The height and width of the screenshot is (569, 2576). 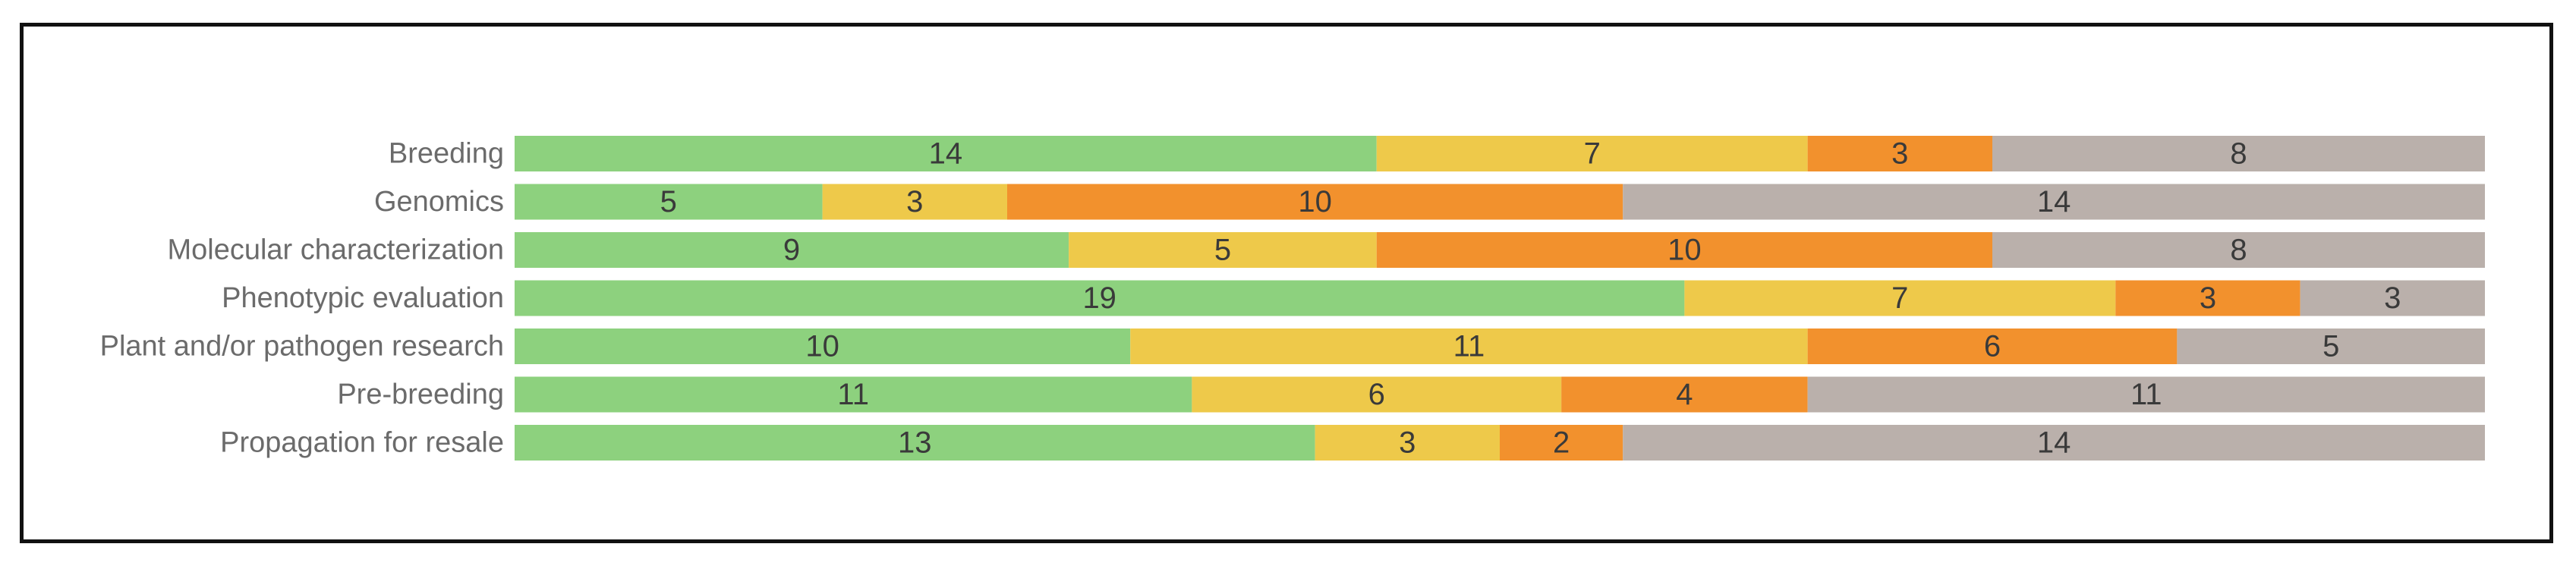 I want to click on data-label-genomics-2: 3, so click(x=914, y=202).